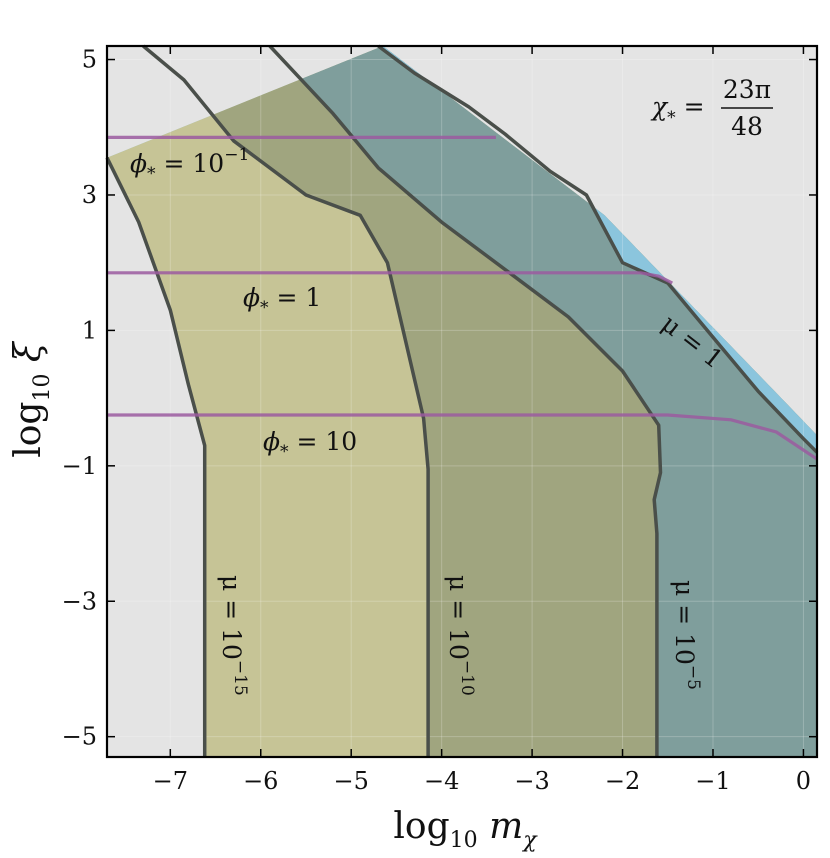  Describe the element at coordinates (271, 441) in the screenshot. I see `phi-label-2-symbol: ϕ` at that location.